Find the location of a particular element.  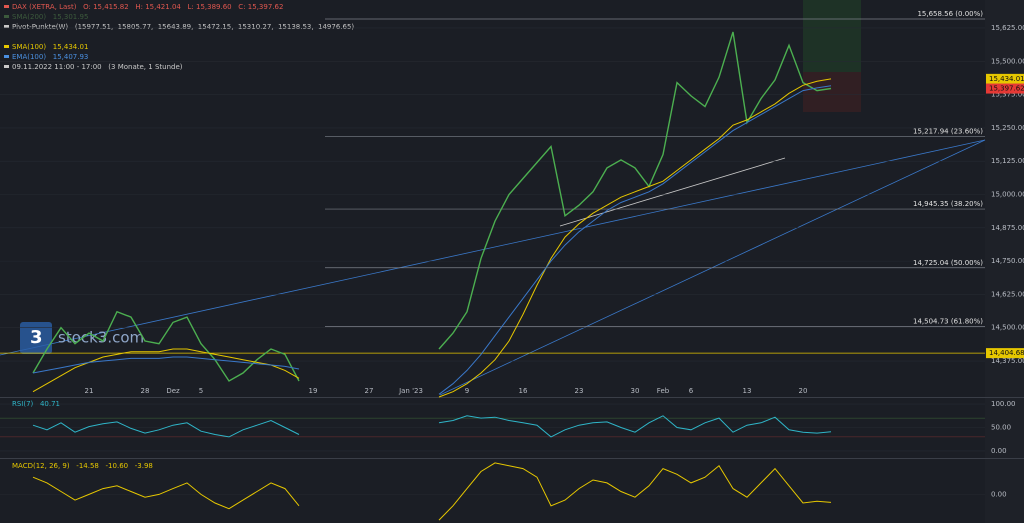

price-tag-label: 15,397.62 is located at coordinates (1006, 89).